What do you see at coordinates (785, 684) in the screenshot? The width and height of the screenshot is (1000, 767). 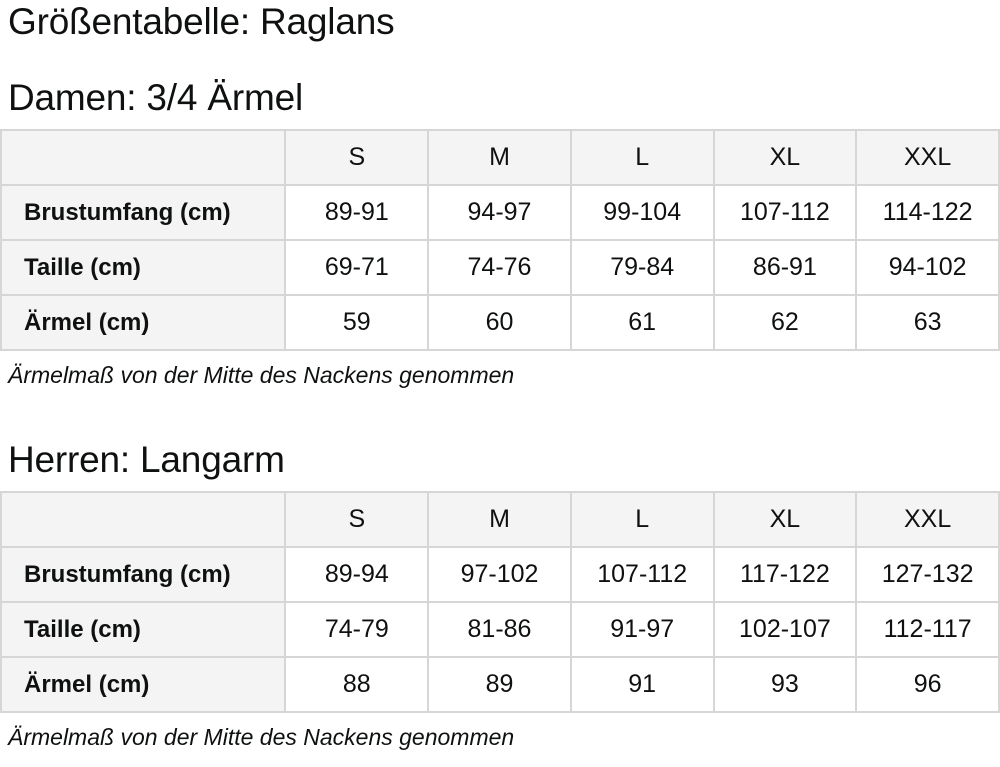 I see `size-value-cell: 93` at bounding box center [785, 684].